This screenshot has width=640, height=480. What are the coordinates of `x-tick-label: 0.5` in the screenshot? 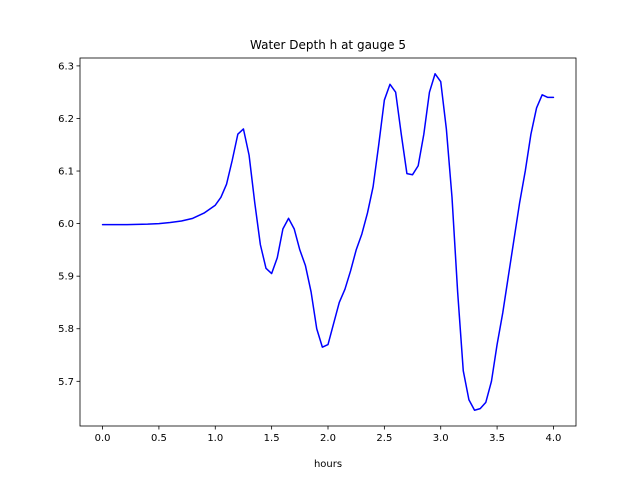 It's located at (159, 438).